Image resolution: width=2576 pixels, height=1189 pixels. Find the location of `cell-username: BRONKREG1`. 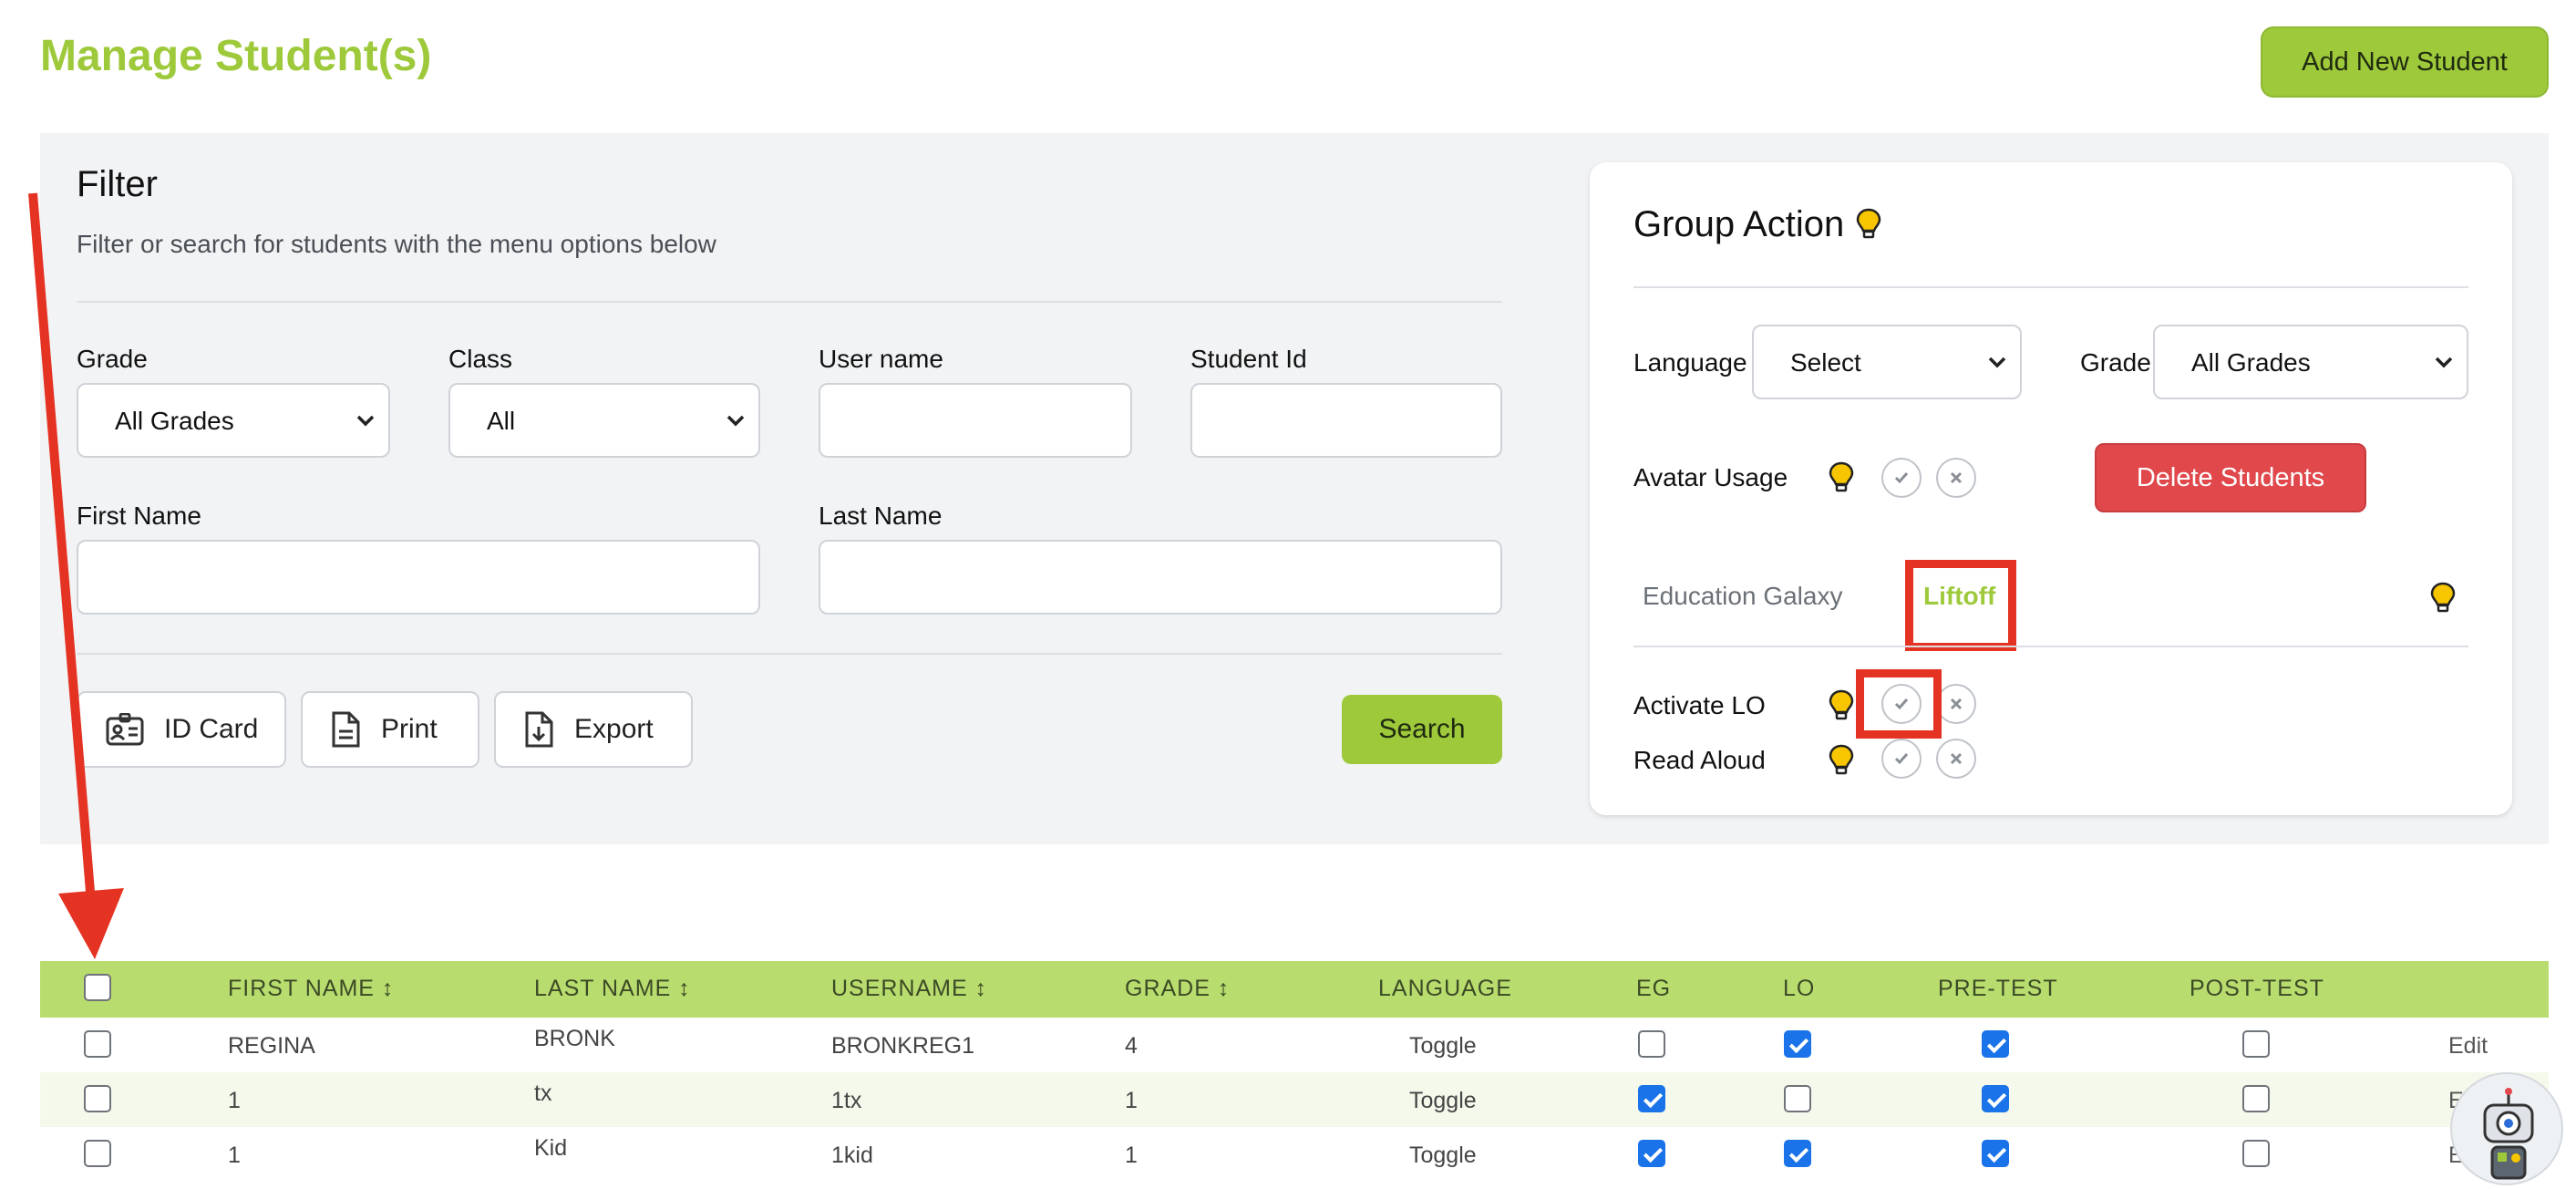

cell-username: BRONKREG1 is located at coordinates (902, 1046).